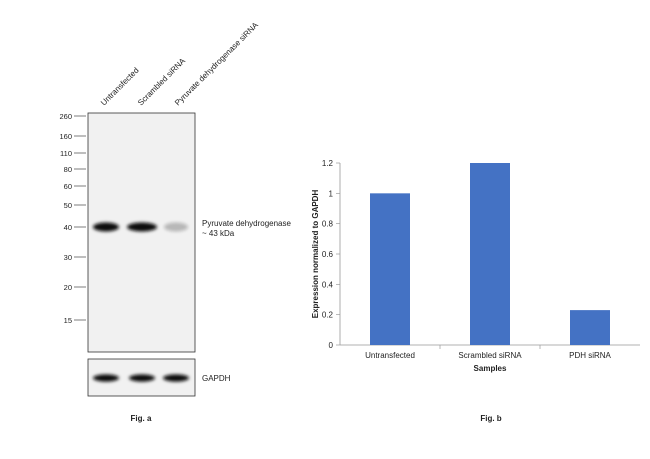  What do you see at coordinates (68, 186) in the screenshot?
I see `mw-marker-60: 60` at bounding box center [68, 186].